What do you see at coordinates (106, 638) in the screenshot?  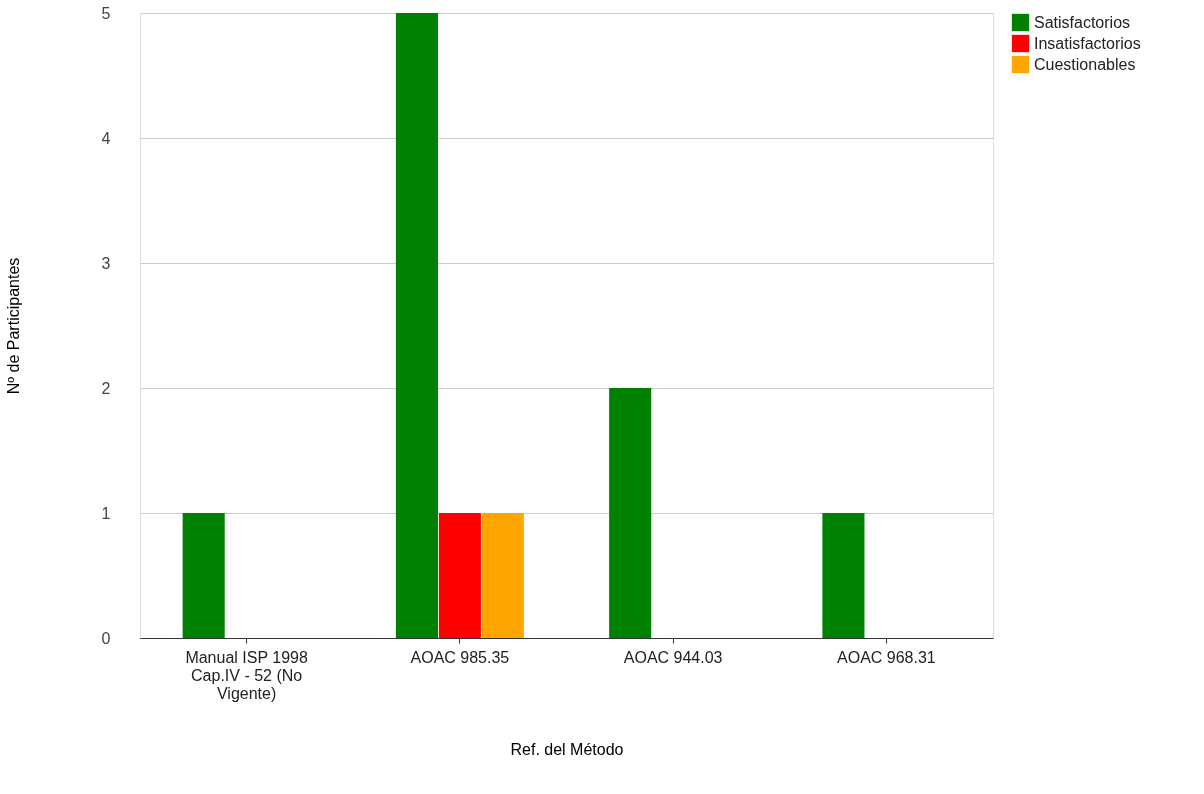 I see `y-tick-label: 0` at bounding box center [106, 638].